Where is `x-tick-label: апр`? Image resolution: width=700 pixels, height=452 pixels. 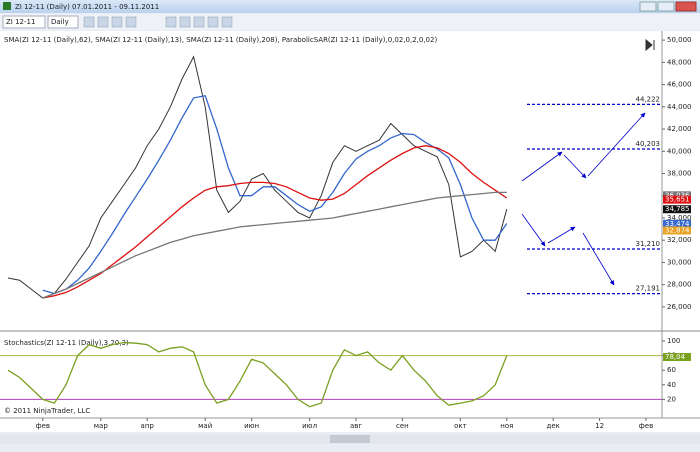 x-tick-label: апр is located at coordinates (148, 426).